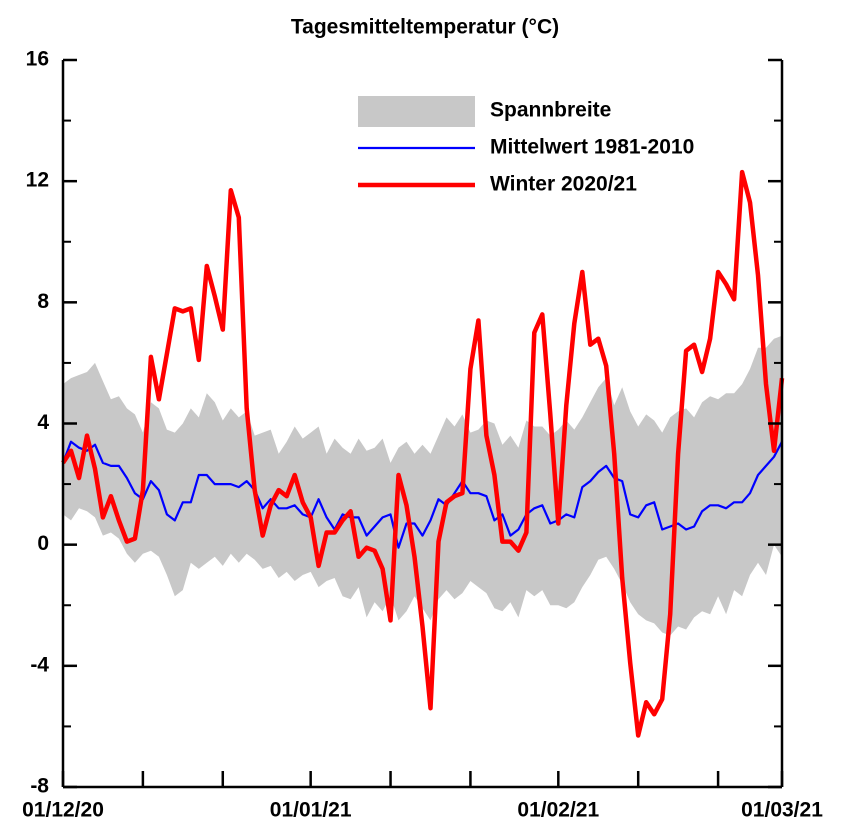 The width and height of the screenshot is (841, 830). I want to click on y-tick-label: 4, so click(43, 422).